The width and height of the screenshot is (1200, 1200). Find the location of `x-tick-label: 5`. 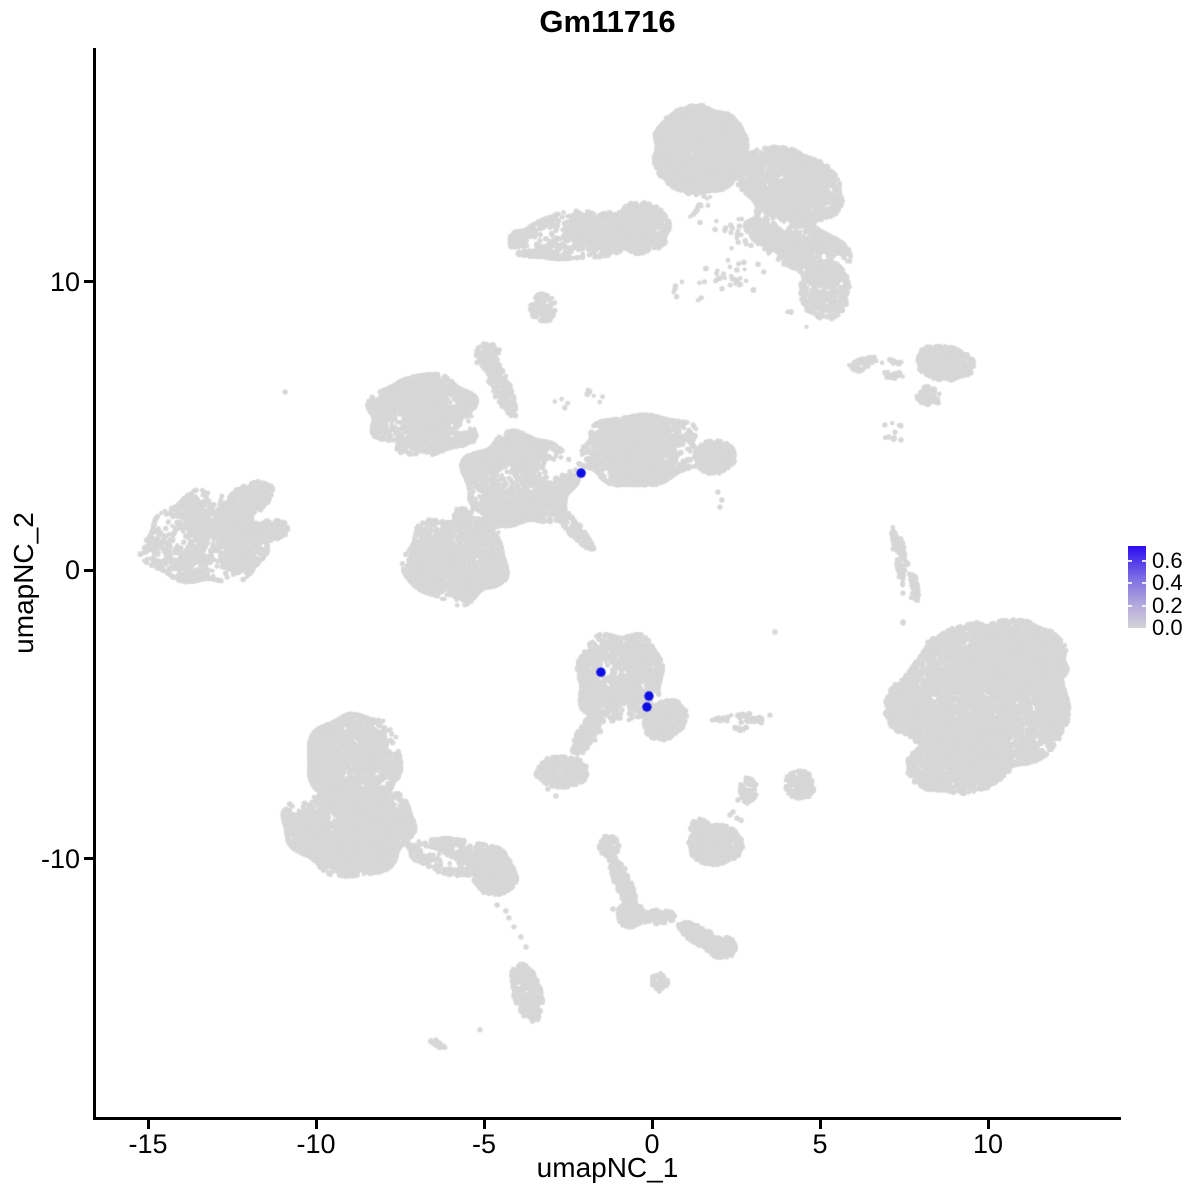

x-tick-label: 5 is located at coordinates (820, 1144).